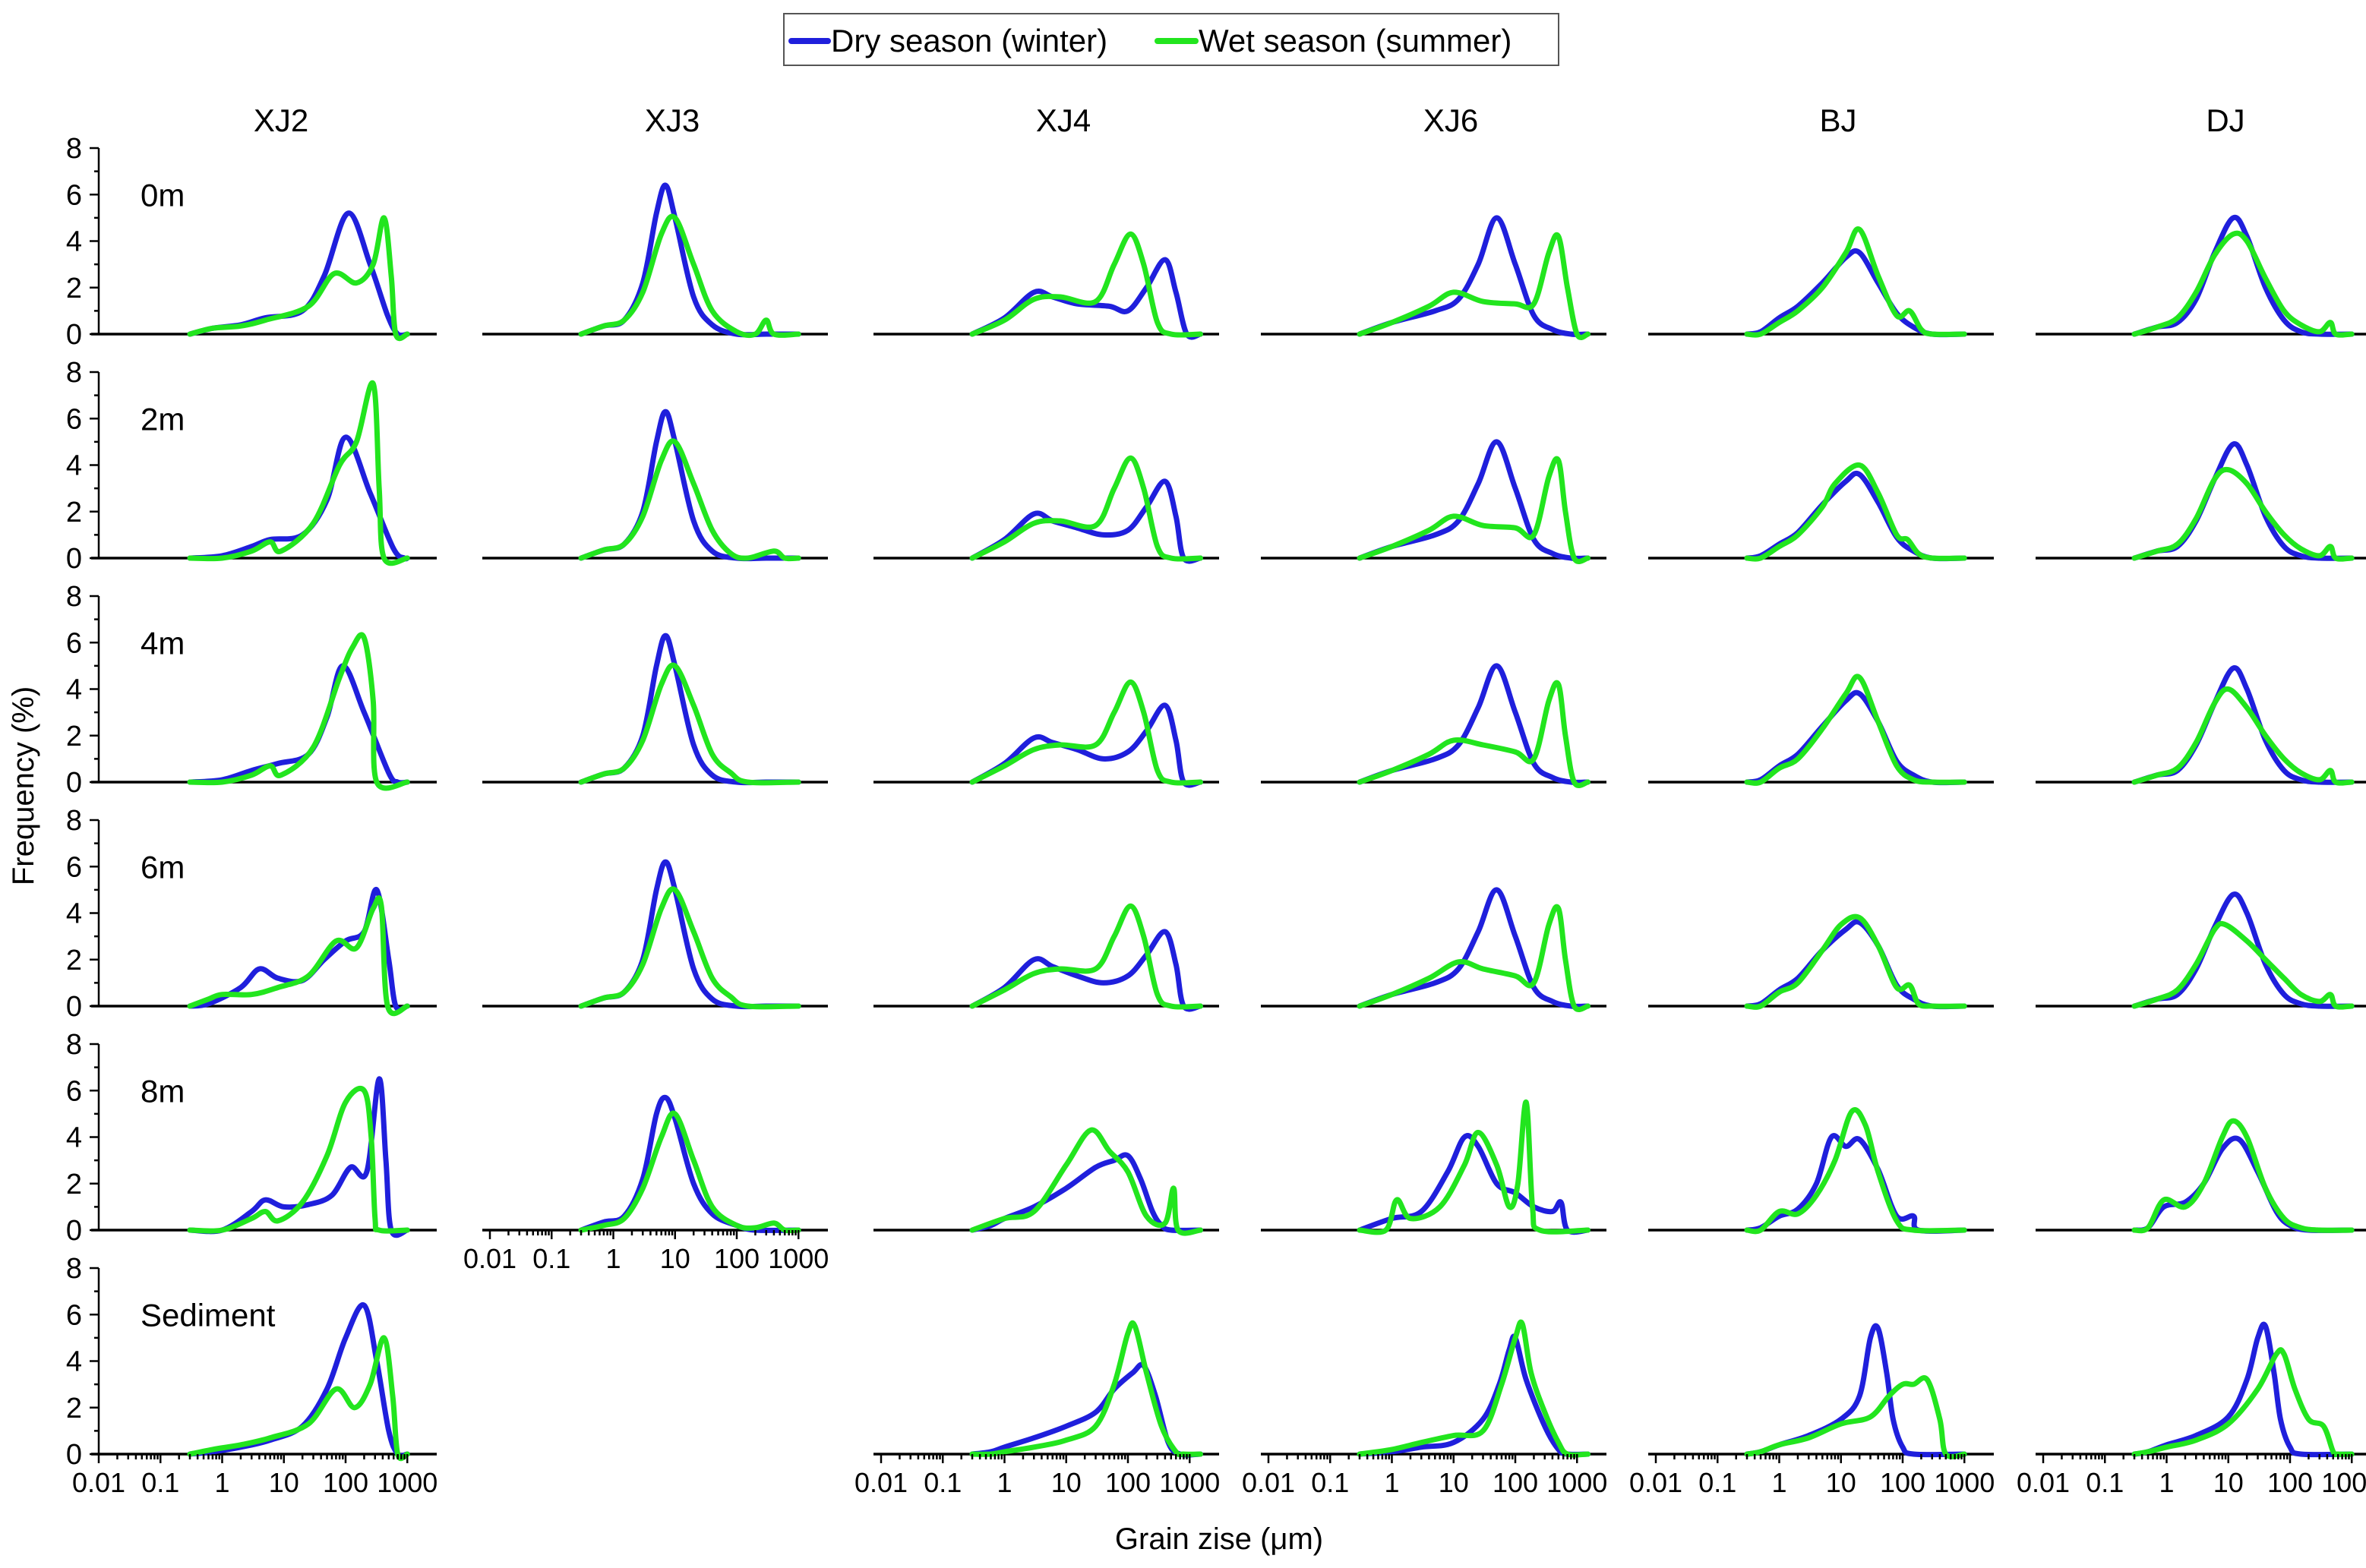 This screenshot has width=2366, height=1568. Describe the element at coordinates (163, 420) in the screenshot. I see `row-label: 2m` at that location.